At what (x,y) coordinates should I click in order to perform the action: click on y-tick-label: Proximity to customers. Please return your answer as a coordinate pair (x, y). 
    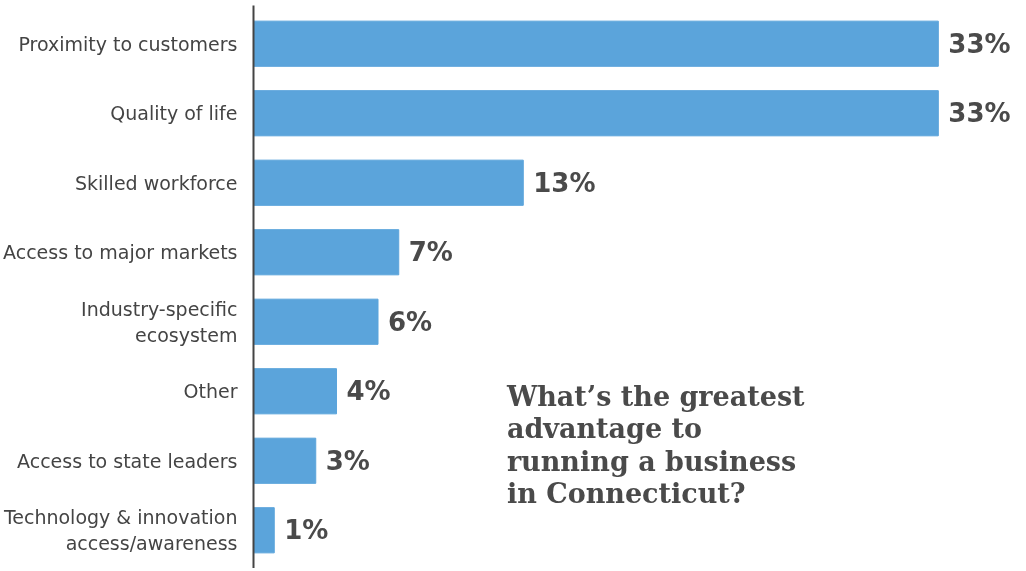
    Looking at the image, I should click on (128, 43).